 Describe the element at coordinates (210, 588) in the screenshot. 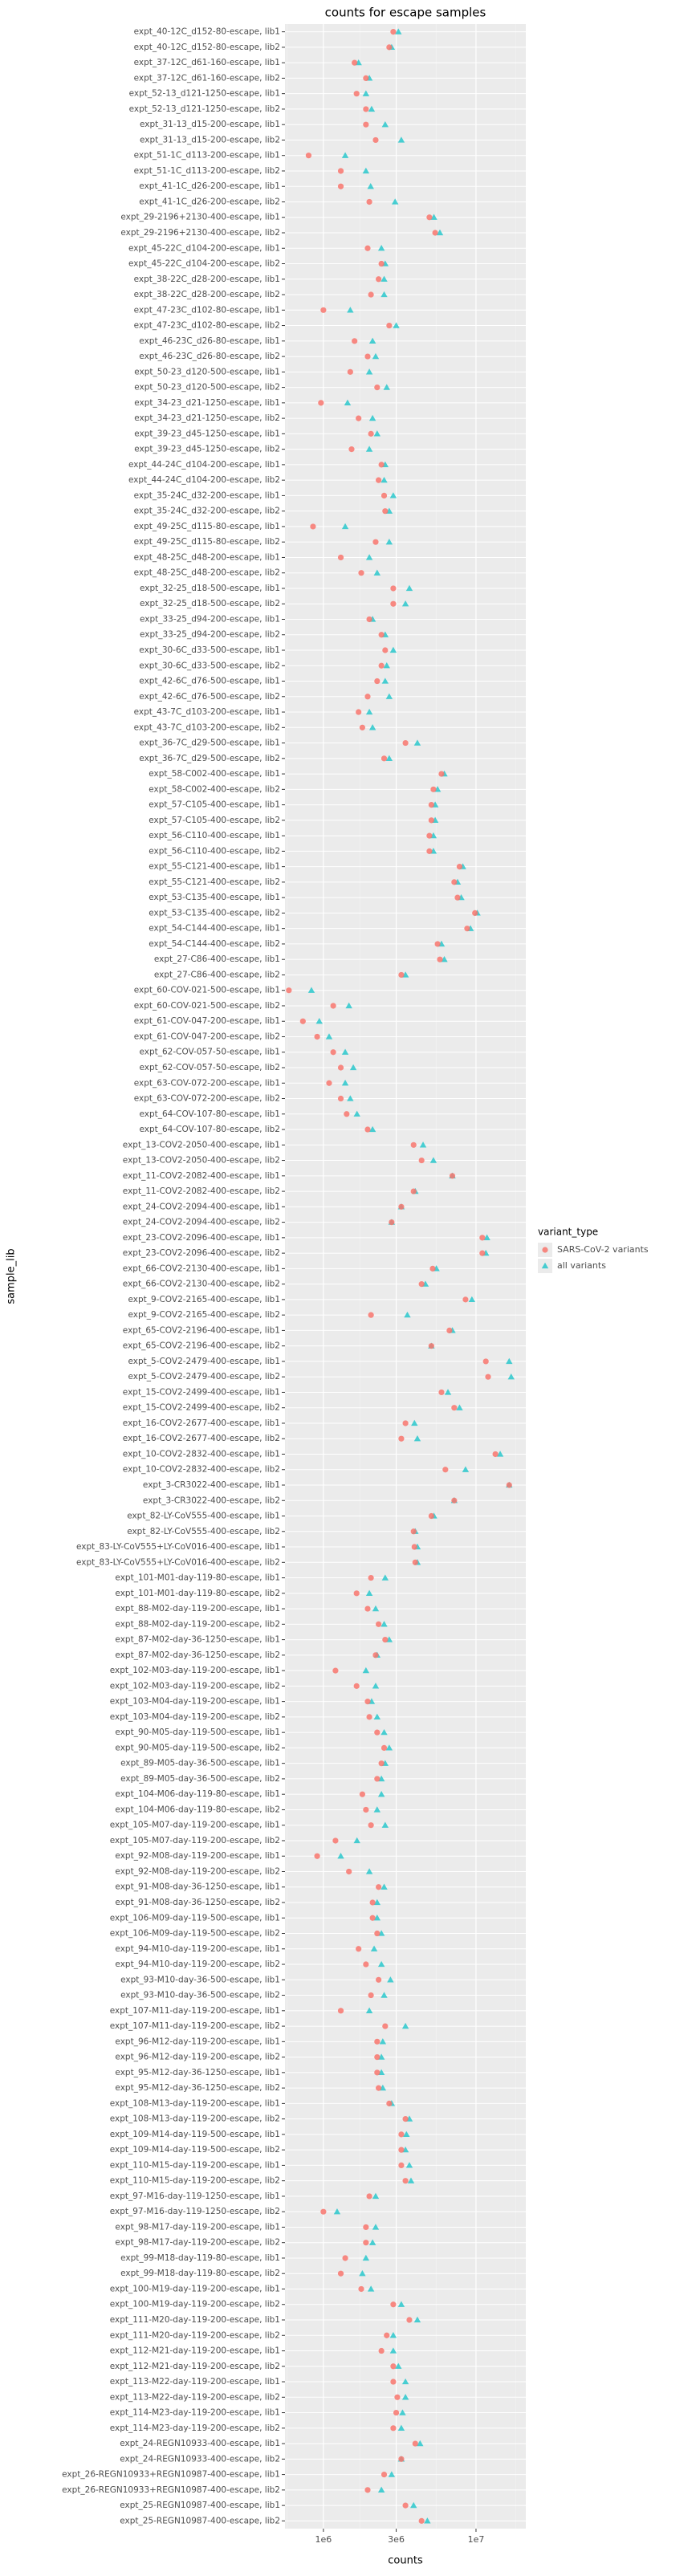

I see `y-tick-label: expt_32-25_d18-500-escape, lib1` at that location.